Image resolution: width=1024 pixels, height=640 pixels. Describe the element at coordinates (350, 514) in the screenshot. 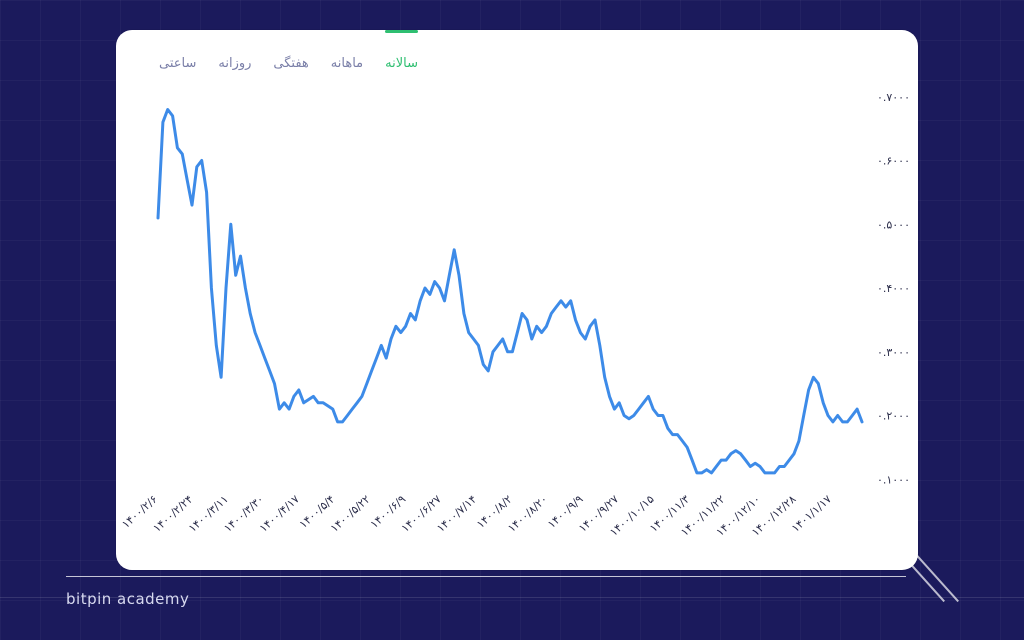

I see `x-tick-label: ۱۴۰۰/۵/۲۲` at that location.